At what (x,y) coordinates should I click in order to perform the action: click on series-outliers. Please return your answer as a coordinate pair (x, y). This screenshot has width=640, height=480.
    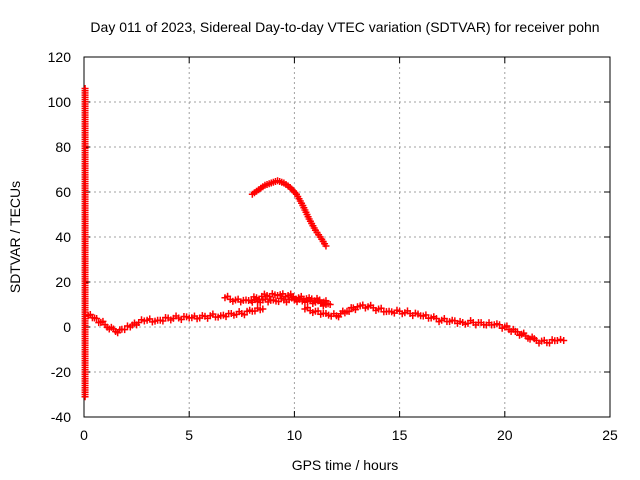
    Looking at the image, I should click on (85, 243).